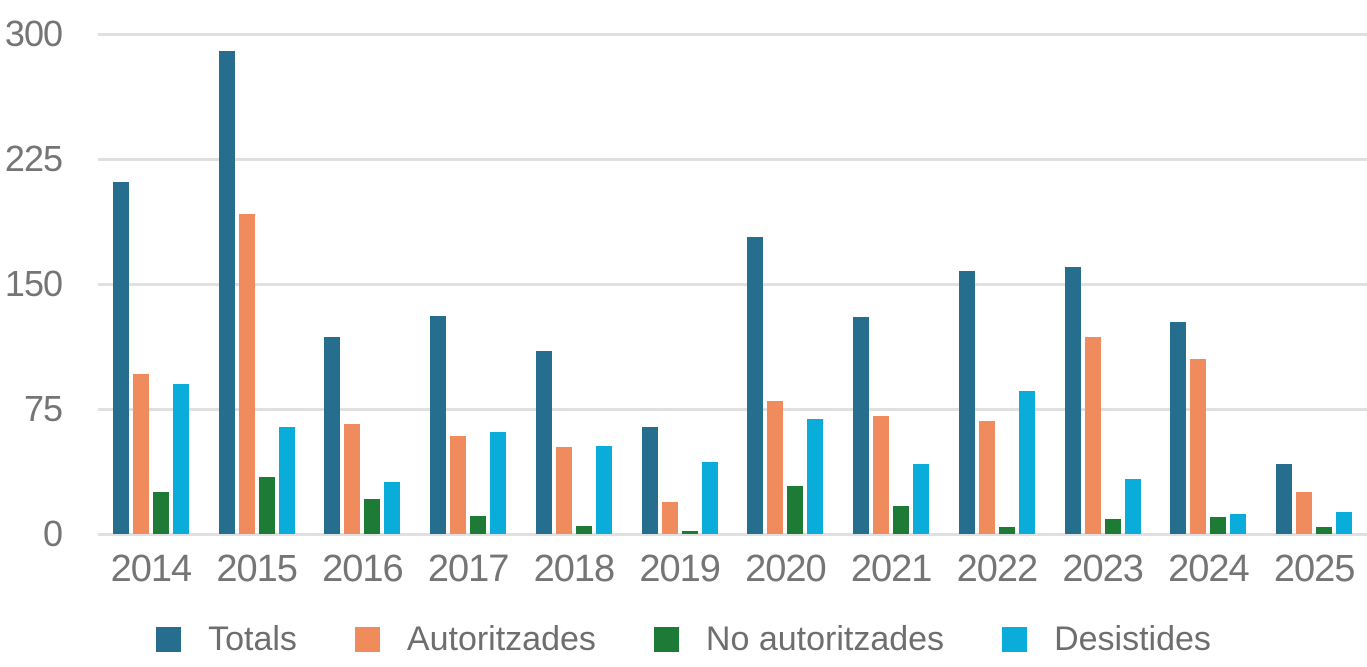  What do you see at coordinates (363, 569) in the screenshot?
I see `x-axis-label: 2016` at bounding box center [363, 569].